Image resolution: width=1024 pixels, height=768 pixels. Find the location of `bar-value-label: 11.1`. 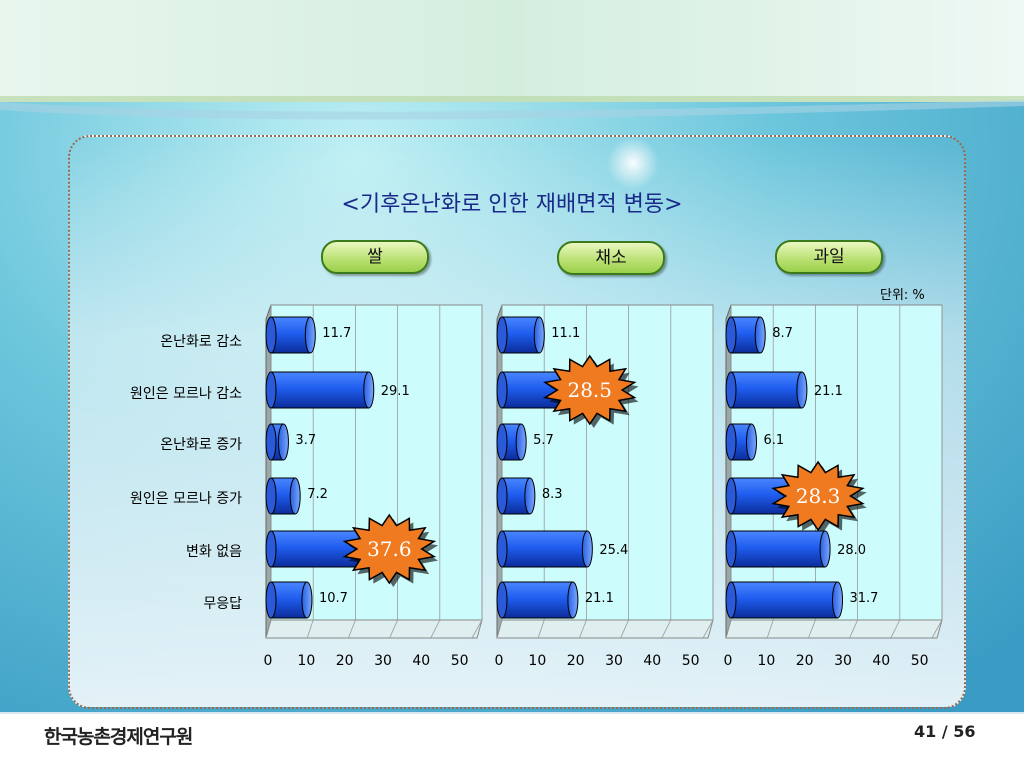

bar-value-label: 11.1 is located at coordinates (565, 333).